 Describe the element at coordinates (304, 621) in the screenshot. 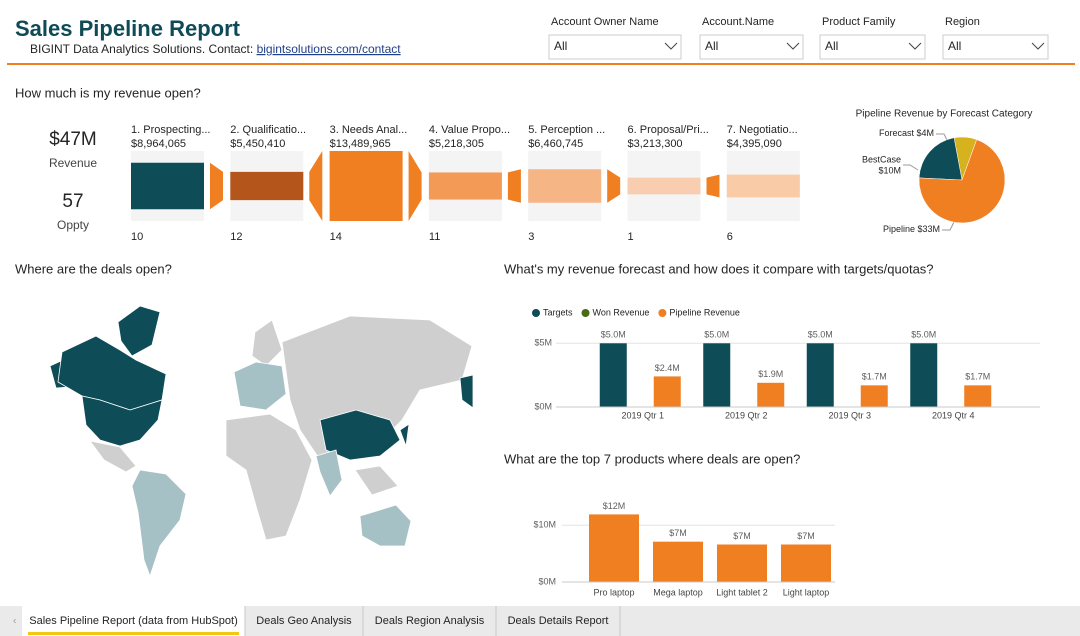

I see `tab: Deals Geo Analysis` at that location.